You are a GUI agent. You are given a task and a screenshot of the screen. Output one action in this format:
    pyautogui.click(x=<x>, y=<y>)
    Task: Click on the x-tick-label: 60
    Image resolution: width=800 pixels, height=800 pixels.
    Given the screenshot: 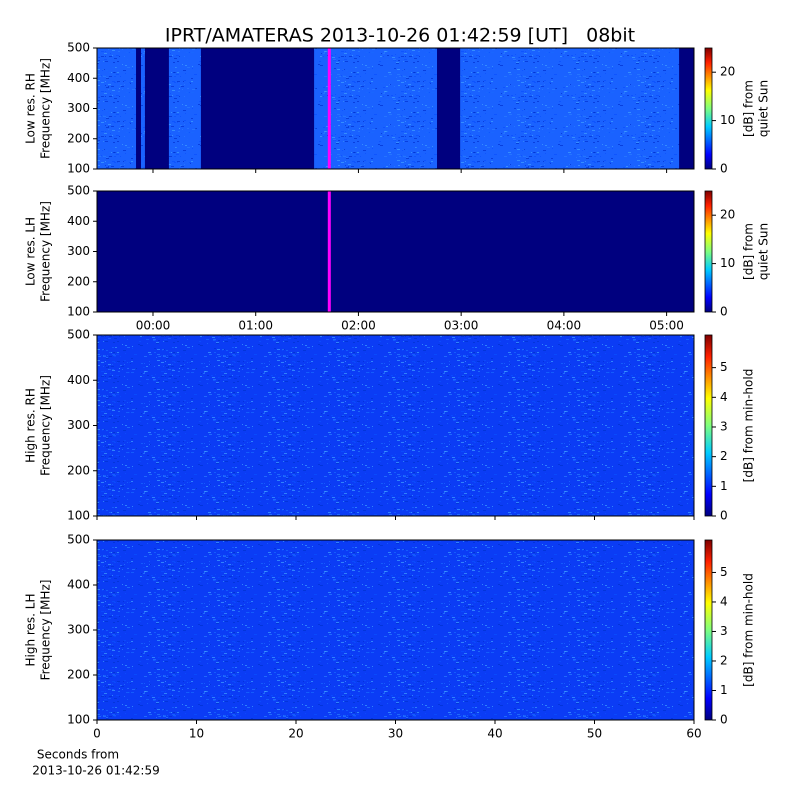 What is the action you would take?
    pyautogui.click(x=693, y=734)
    